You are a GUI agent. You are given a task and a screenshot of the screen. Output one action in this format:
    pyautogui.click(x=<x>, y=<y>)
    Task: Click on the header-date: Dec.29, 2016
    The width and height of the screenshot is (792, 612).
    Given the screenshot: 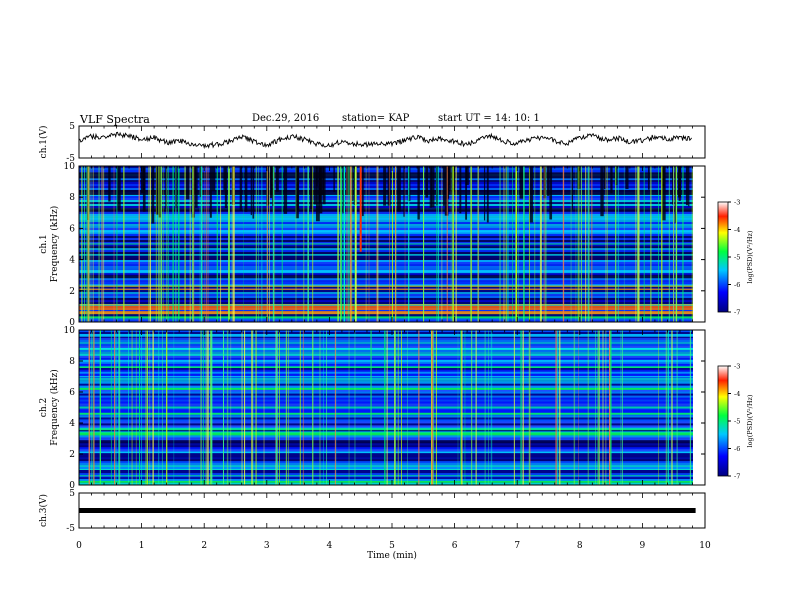 What is the action you would take?
    pyautogui.click(x=286, y=118)
    